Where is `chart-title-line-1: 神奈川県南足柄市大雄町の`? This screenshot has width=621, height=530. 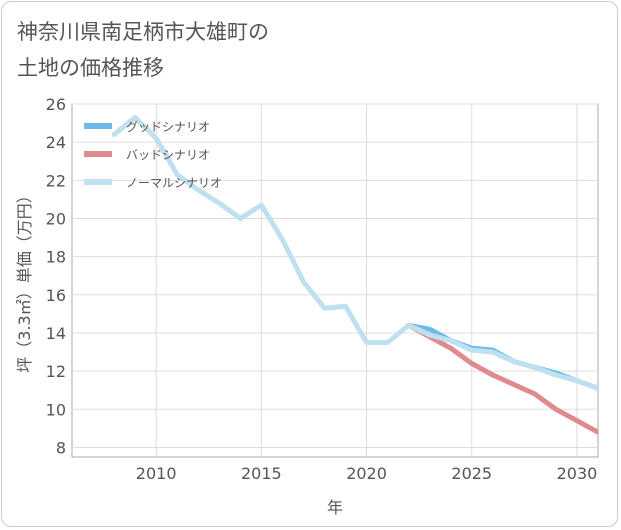
chart-title-line-1: 神奈川県南足柄市大雄町の is located at coordinates (143, 32).